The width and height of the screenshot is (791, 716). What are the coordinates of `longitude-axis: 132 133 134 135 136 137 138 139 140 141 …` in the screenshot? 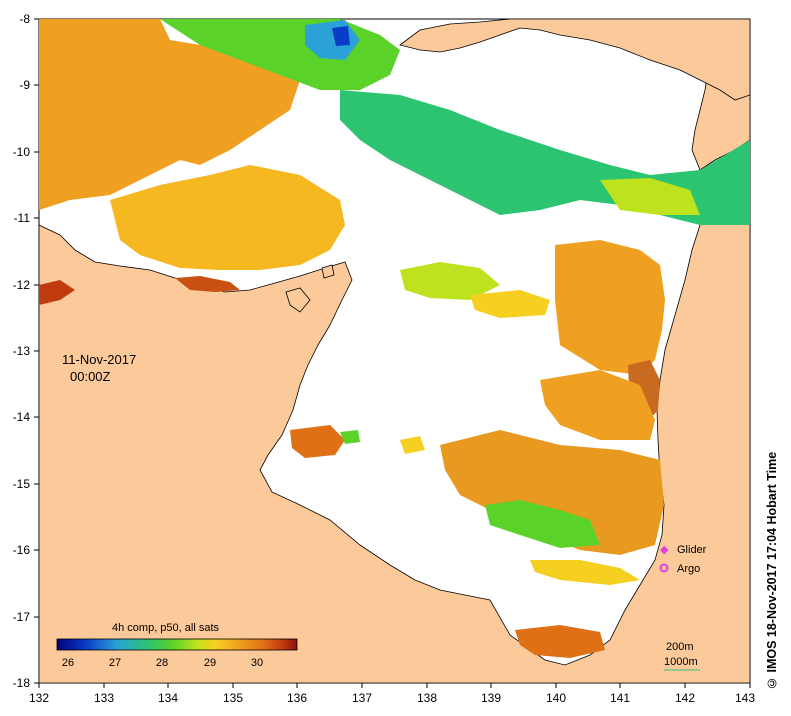 It's located at (392, 698).